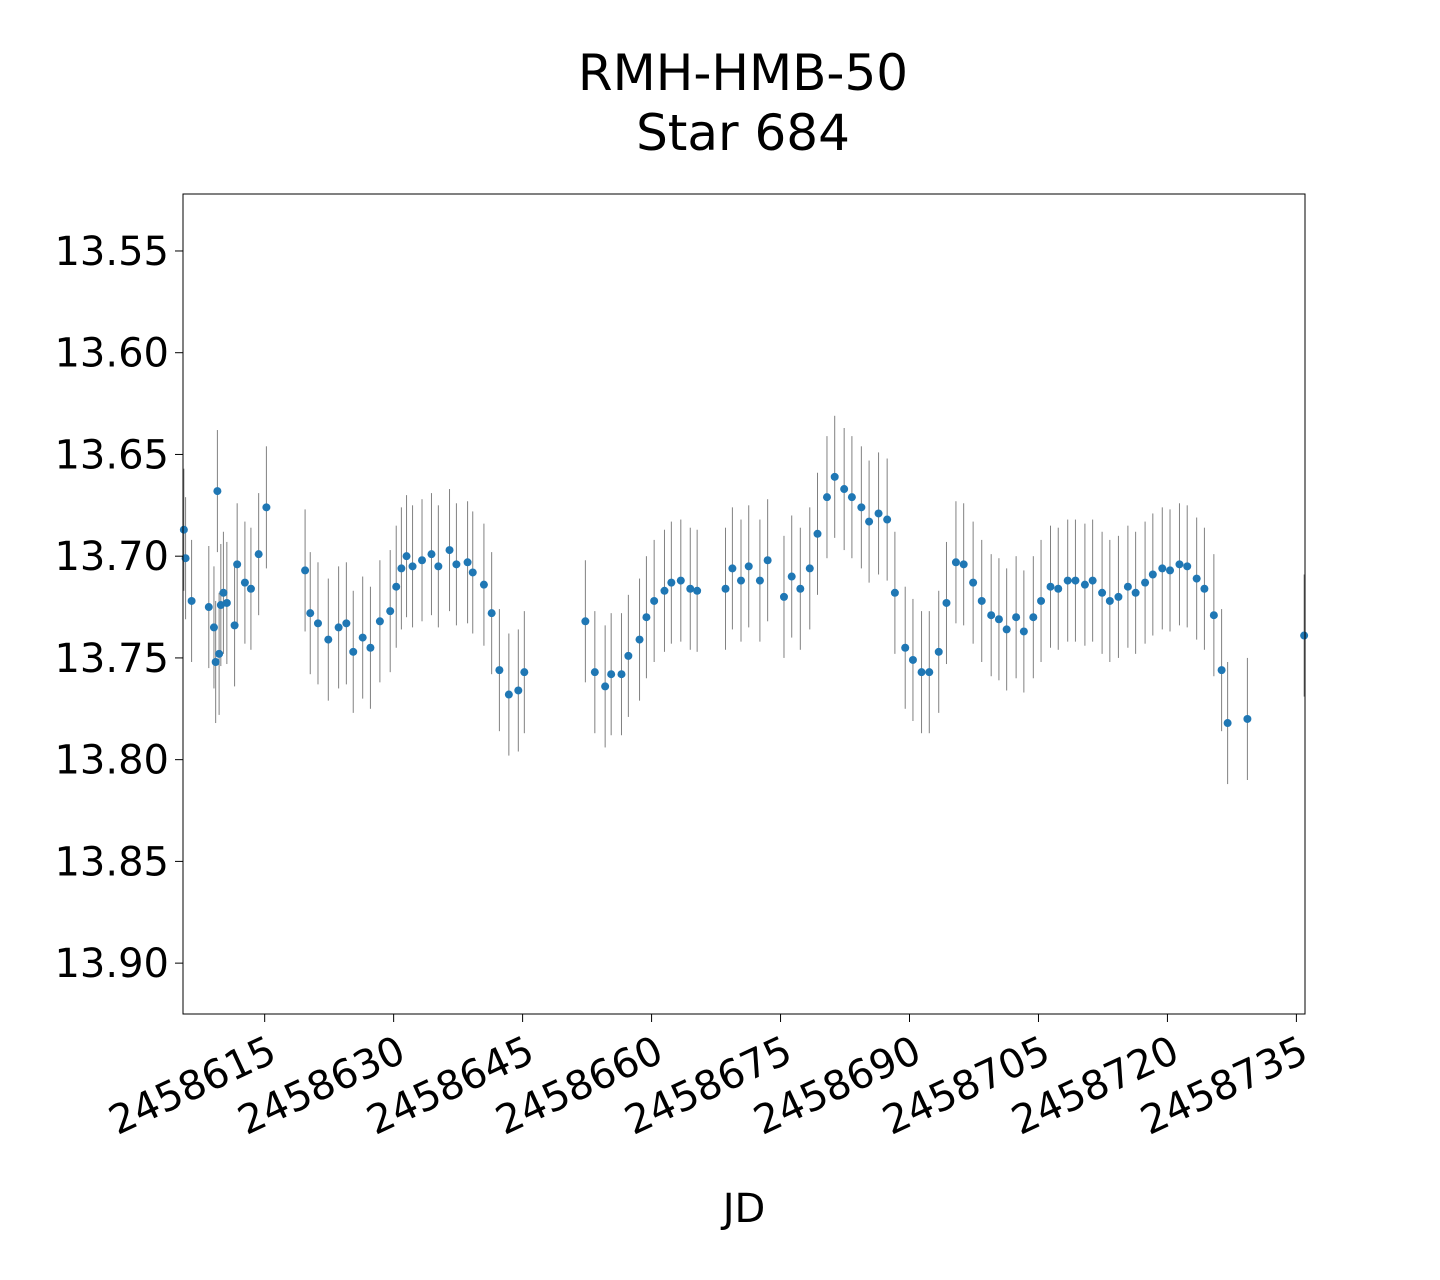 This screenshot has width=1440, height=1280. I want to click on y-tick-label: 13.75, so click(111, 659).